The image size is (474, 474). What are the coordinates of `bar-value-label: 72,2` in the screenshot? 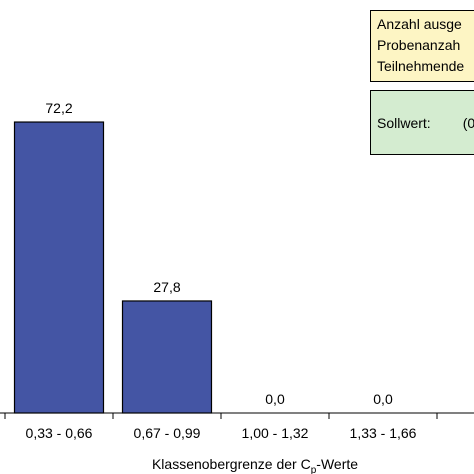 It's located at (58, 108).